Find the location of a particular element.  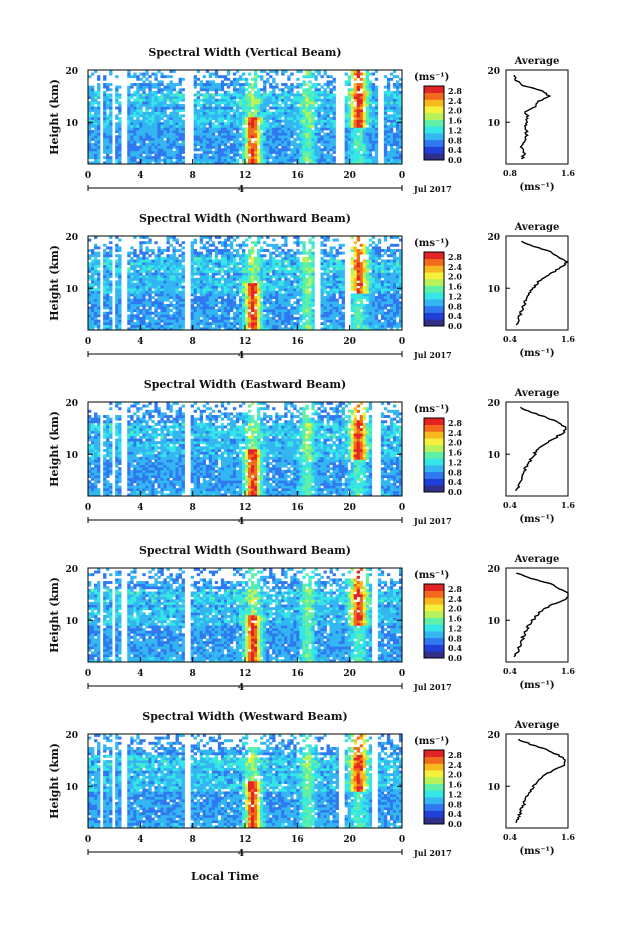

colorbar-swatch is located at coordinates (434, 90).